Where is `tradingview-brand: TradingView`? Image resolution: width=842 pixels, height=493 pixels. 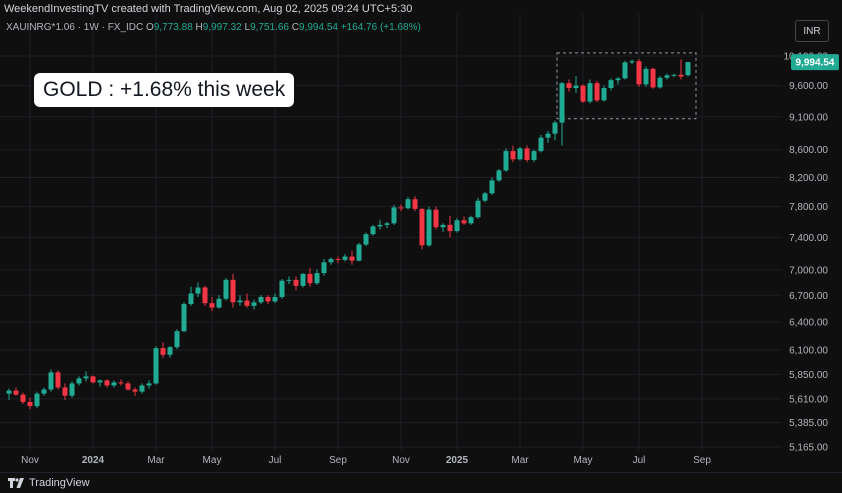
tradingview-brand: TradingView is located at coordinates (59, 483).